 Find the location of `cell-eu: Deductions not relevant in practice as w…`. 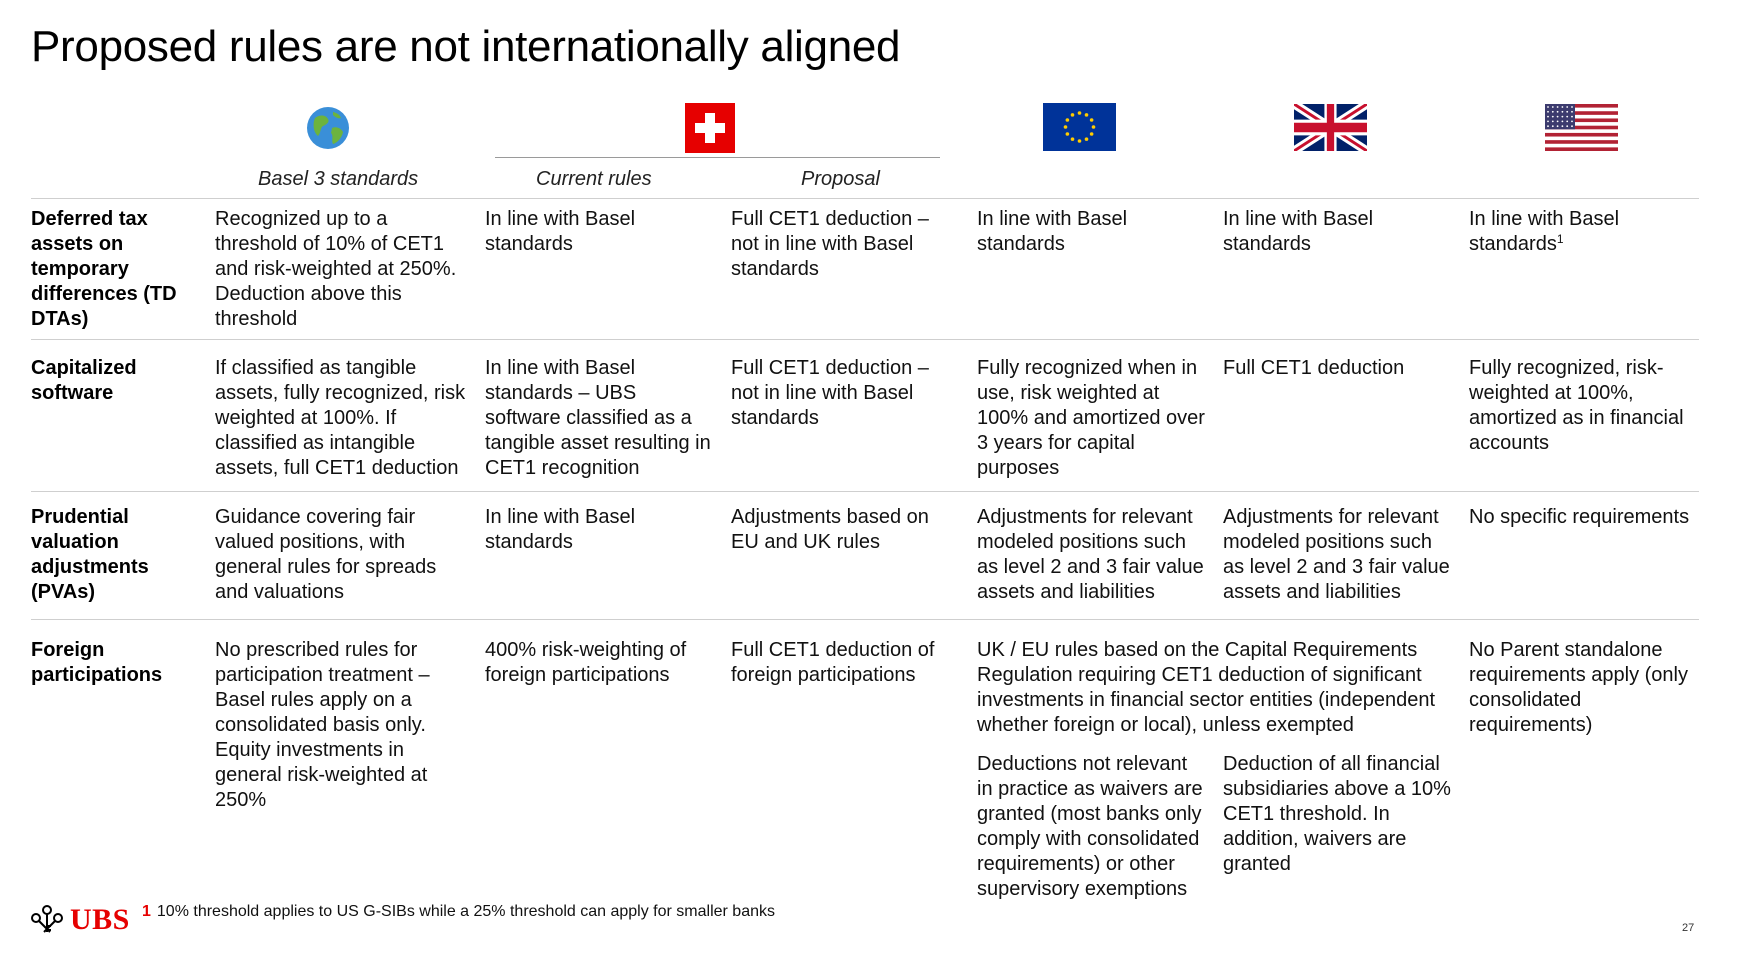

cell-eu: Deductions not relevant in practice as w… is located at coordinates (1090, 826).